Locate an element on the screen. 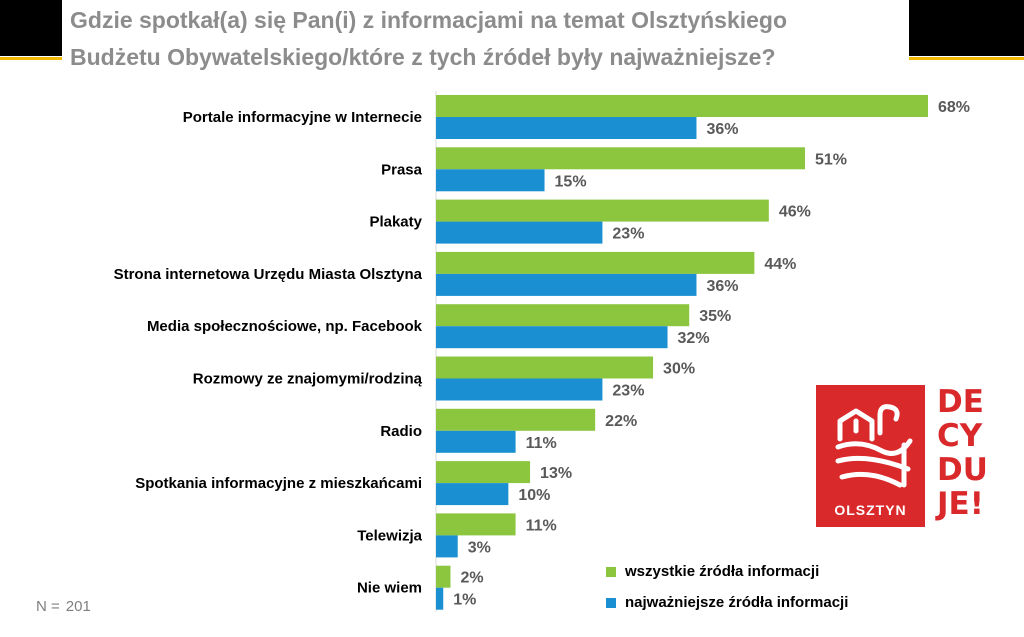  category-label: Prasa is located at coordinates (402, 169).